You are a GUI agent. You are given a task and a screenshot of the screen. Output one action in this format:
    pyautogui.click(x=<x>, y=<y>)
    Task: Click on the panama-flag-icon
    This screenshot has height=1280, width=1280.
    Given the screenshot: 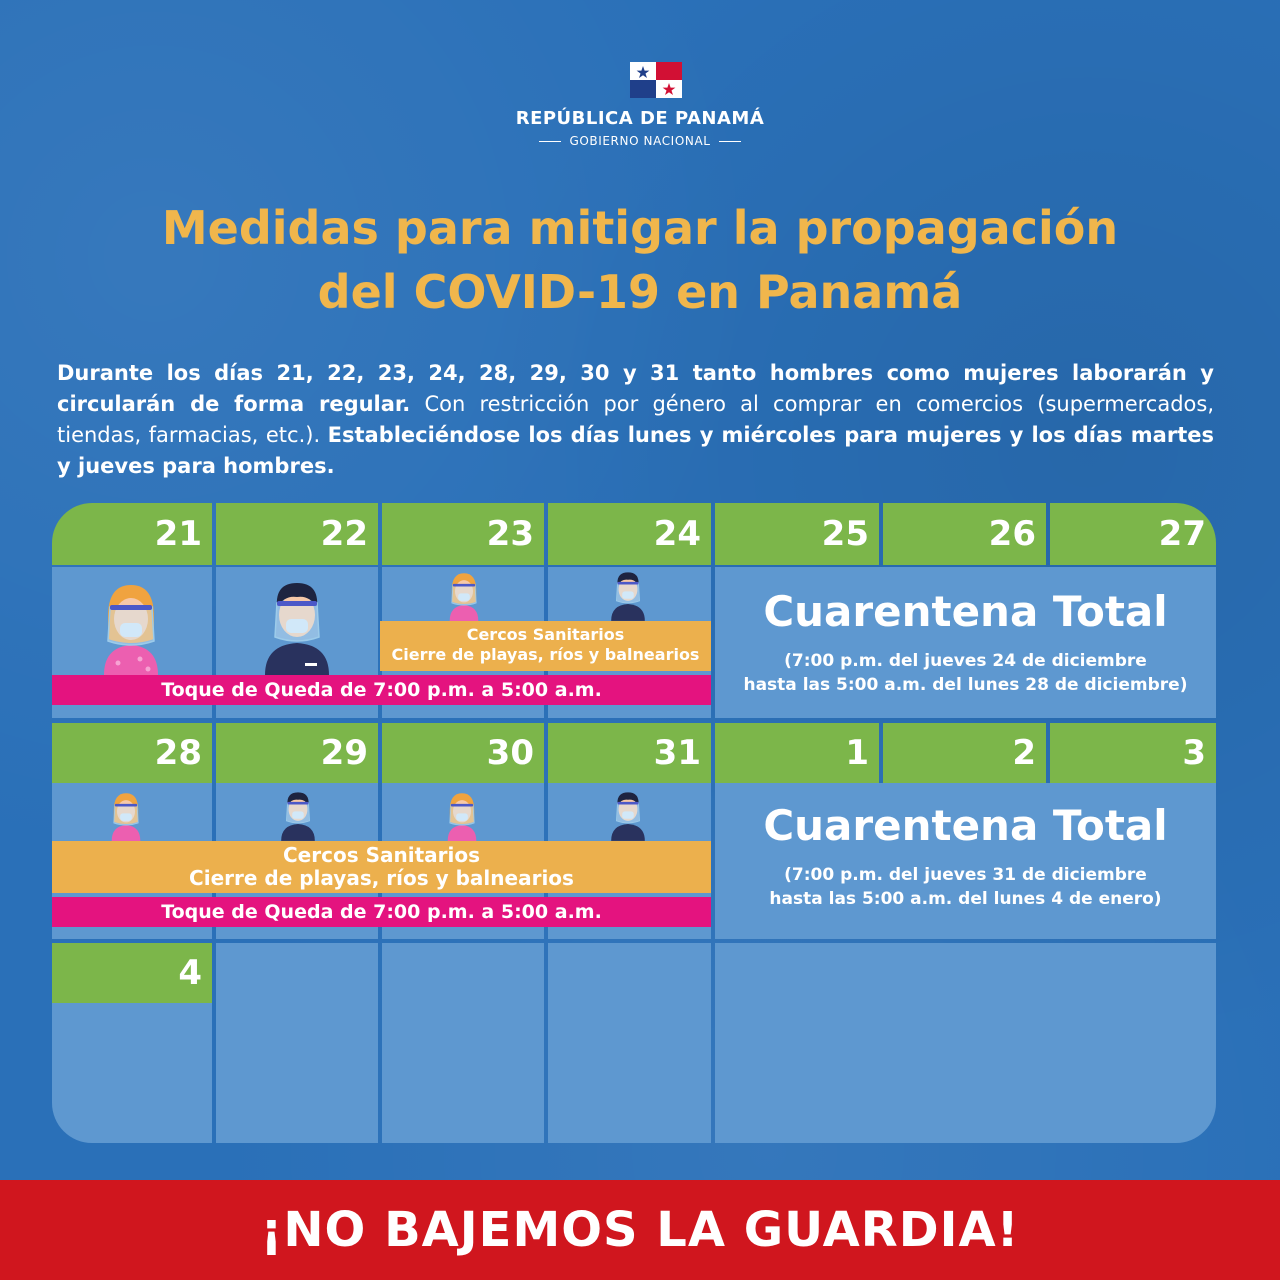 What is the action you would take?
    pyautogui.click(x=656, y=80)
    